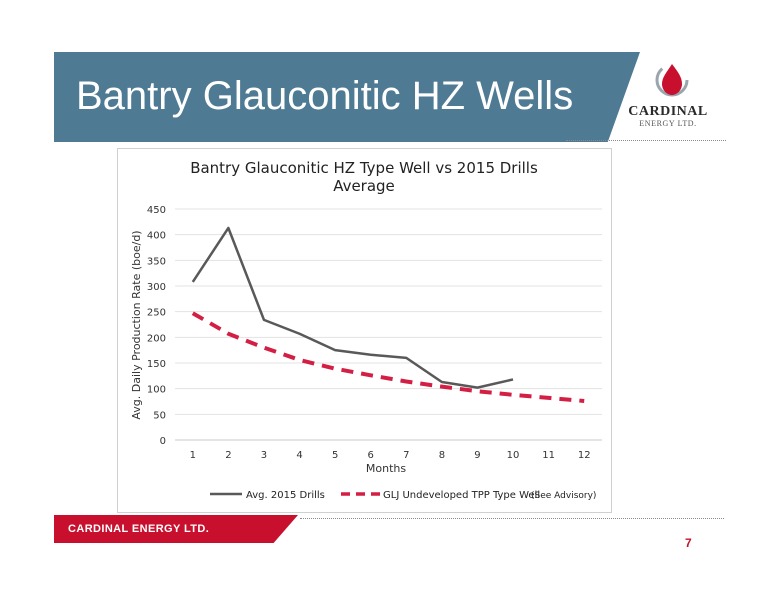  What do you see at coordinates (386, 468) in the screenshot?
I see `x-axis-label: Months` at bounding box center [386, 468].